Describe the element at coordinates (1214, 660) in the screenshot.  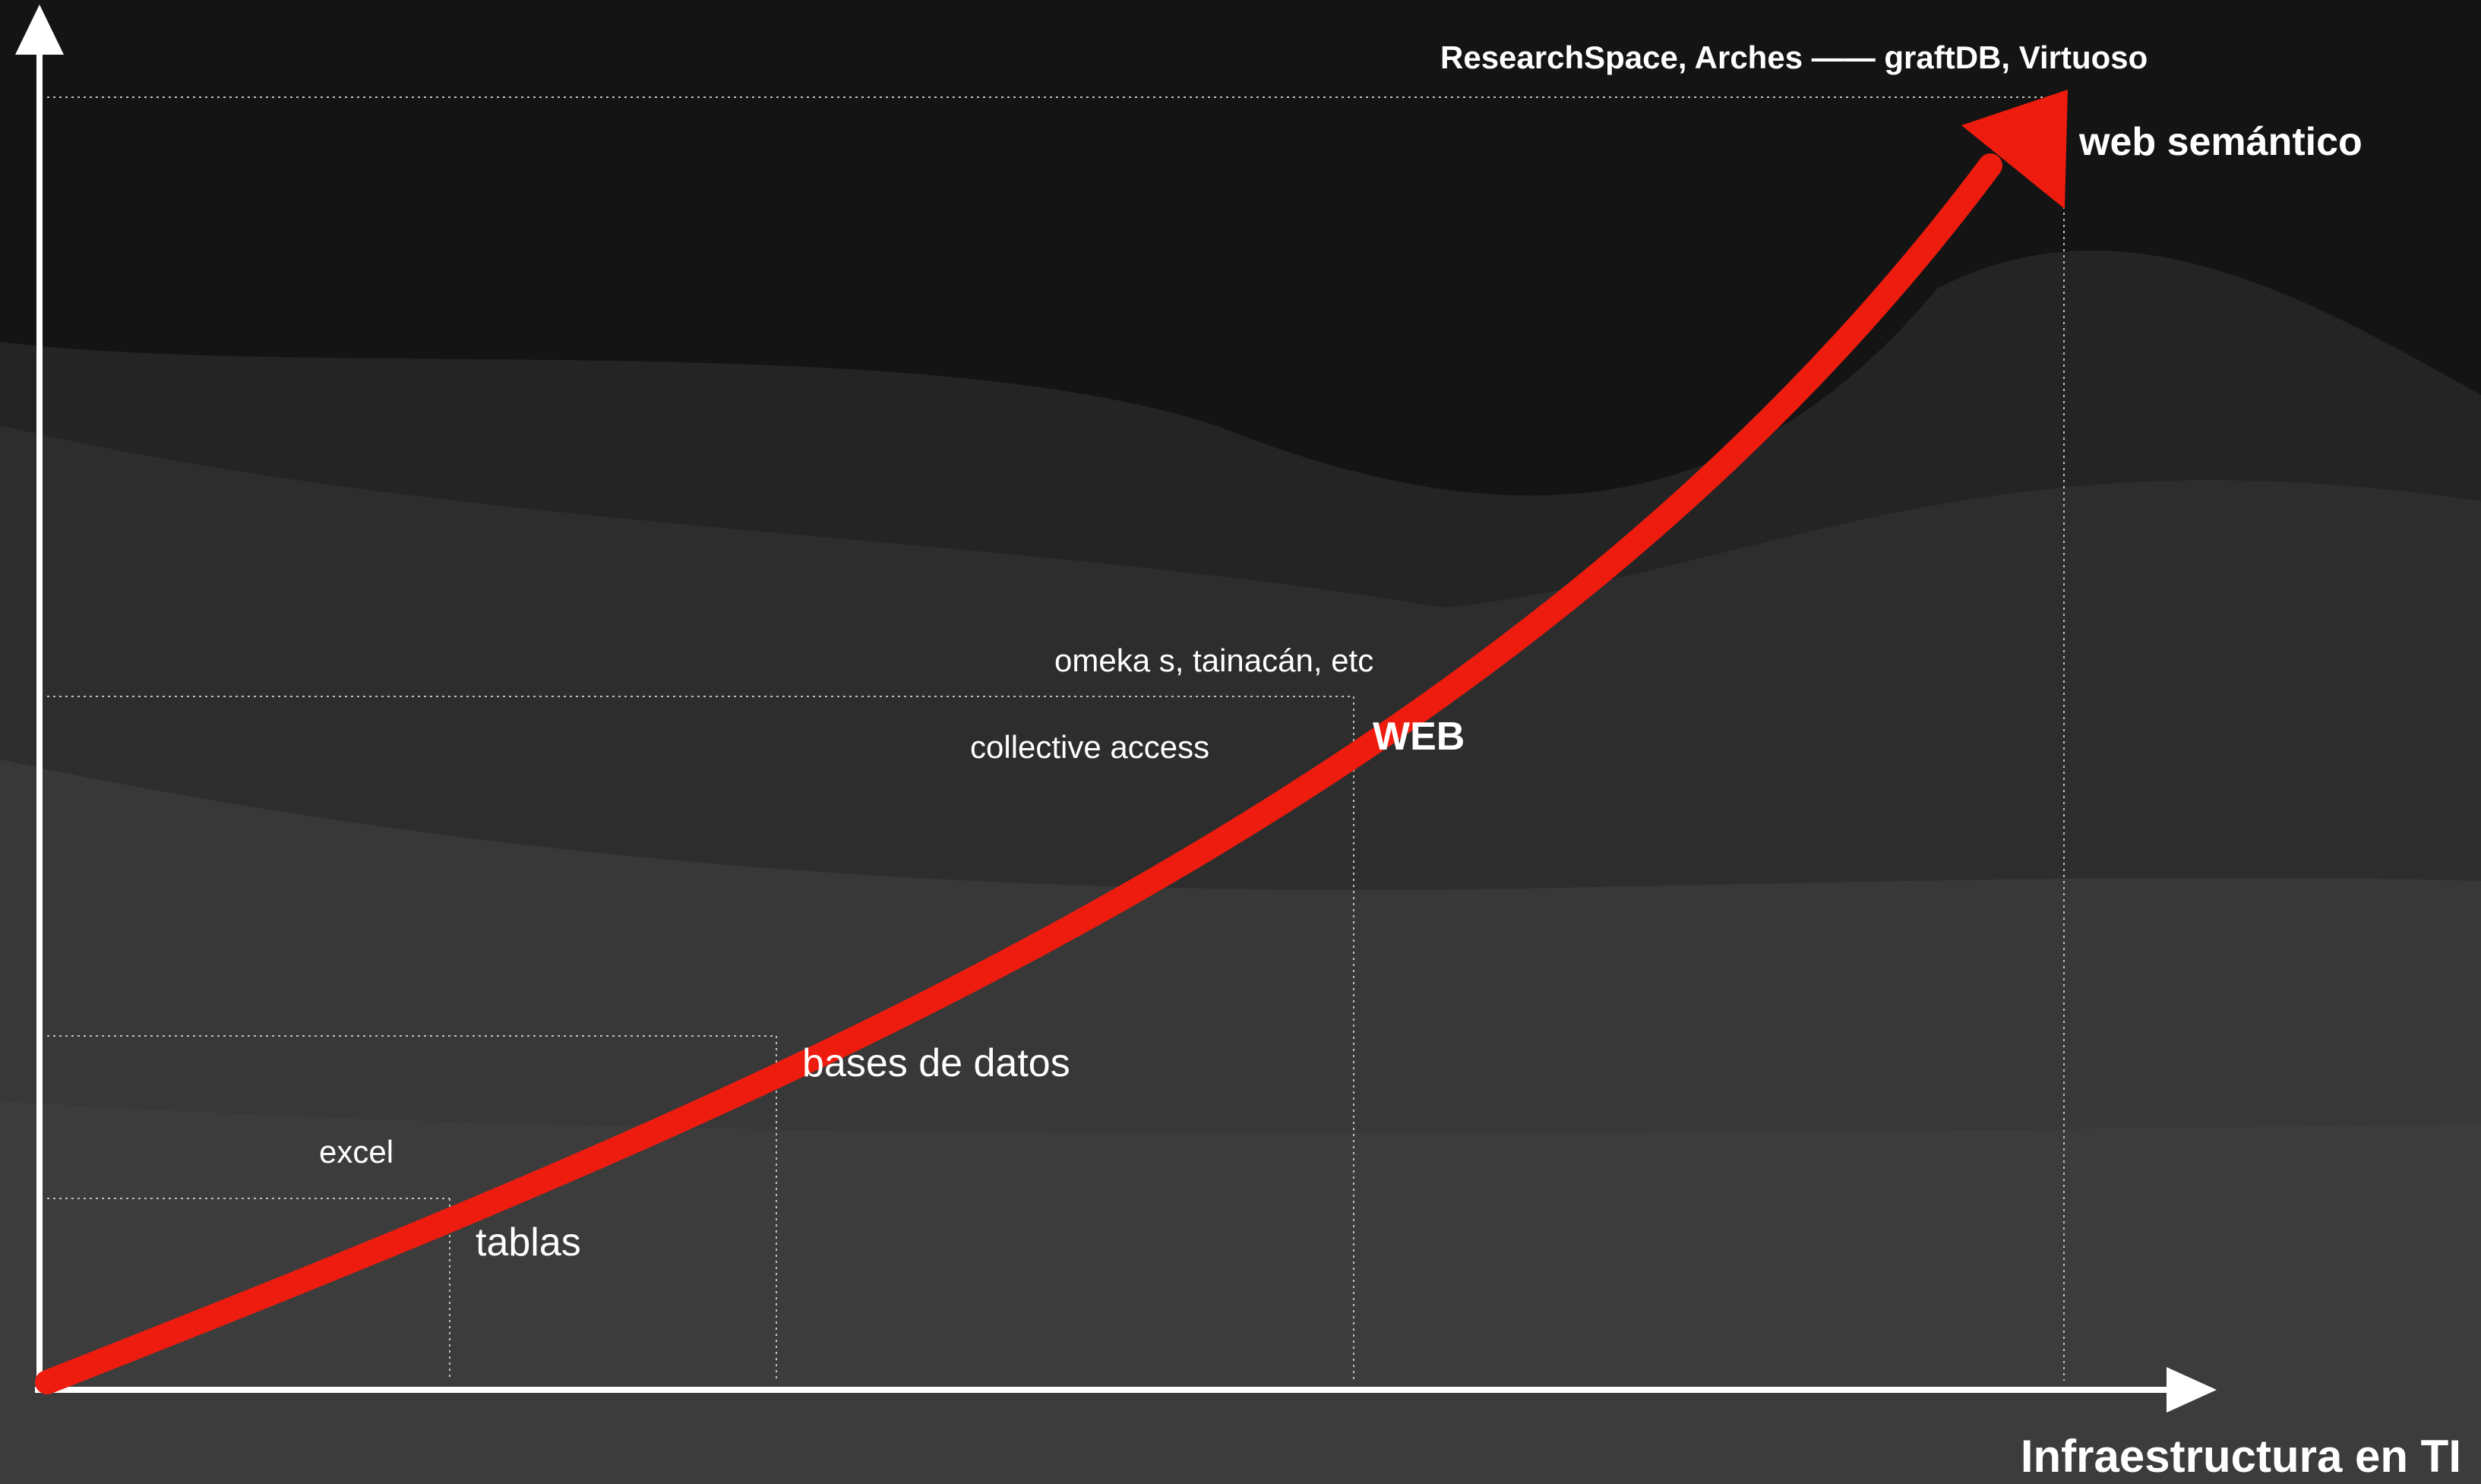
I see `web-tools-above: omeka s, tainacán, etc` at that location.